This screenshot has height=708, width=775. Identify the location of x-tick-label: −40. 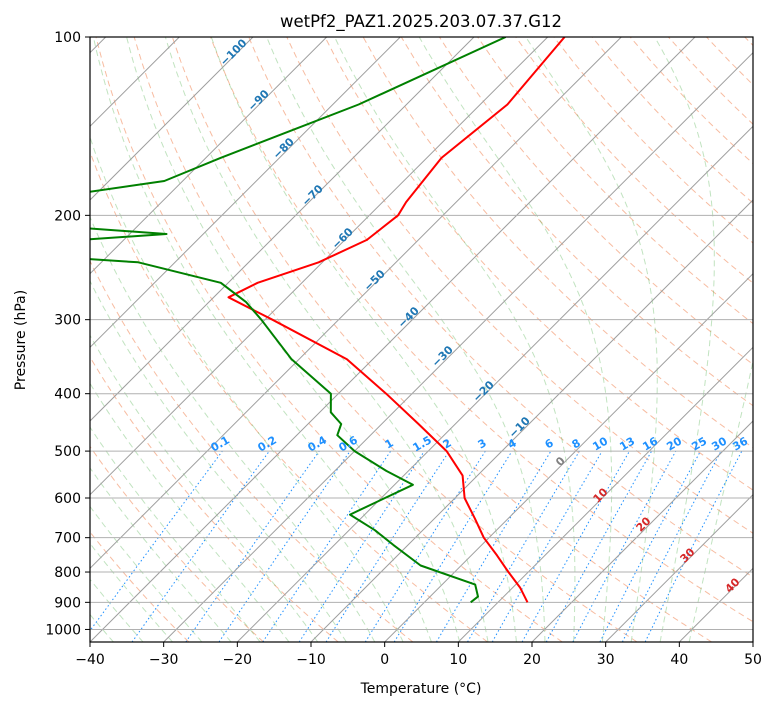
(90, 660).